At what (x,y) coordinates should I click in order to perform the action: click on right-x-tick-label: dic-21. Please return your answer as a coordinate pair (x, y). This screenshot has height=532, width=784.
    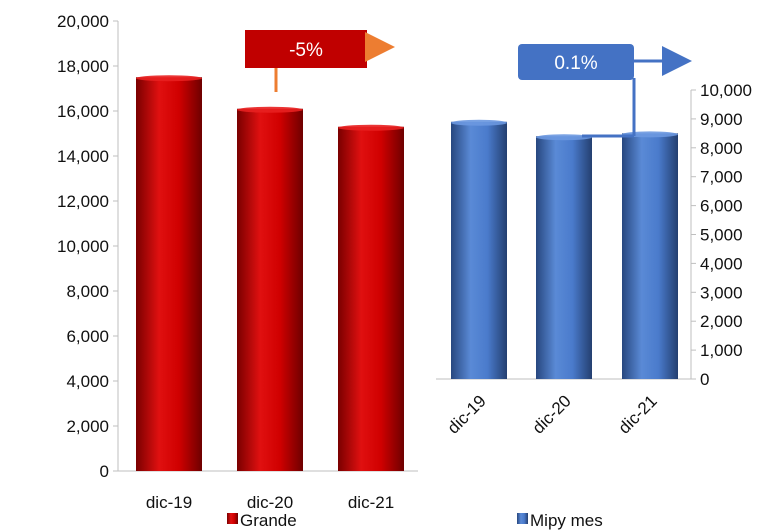
    Looking at the image, I should click on (638, 414).